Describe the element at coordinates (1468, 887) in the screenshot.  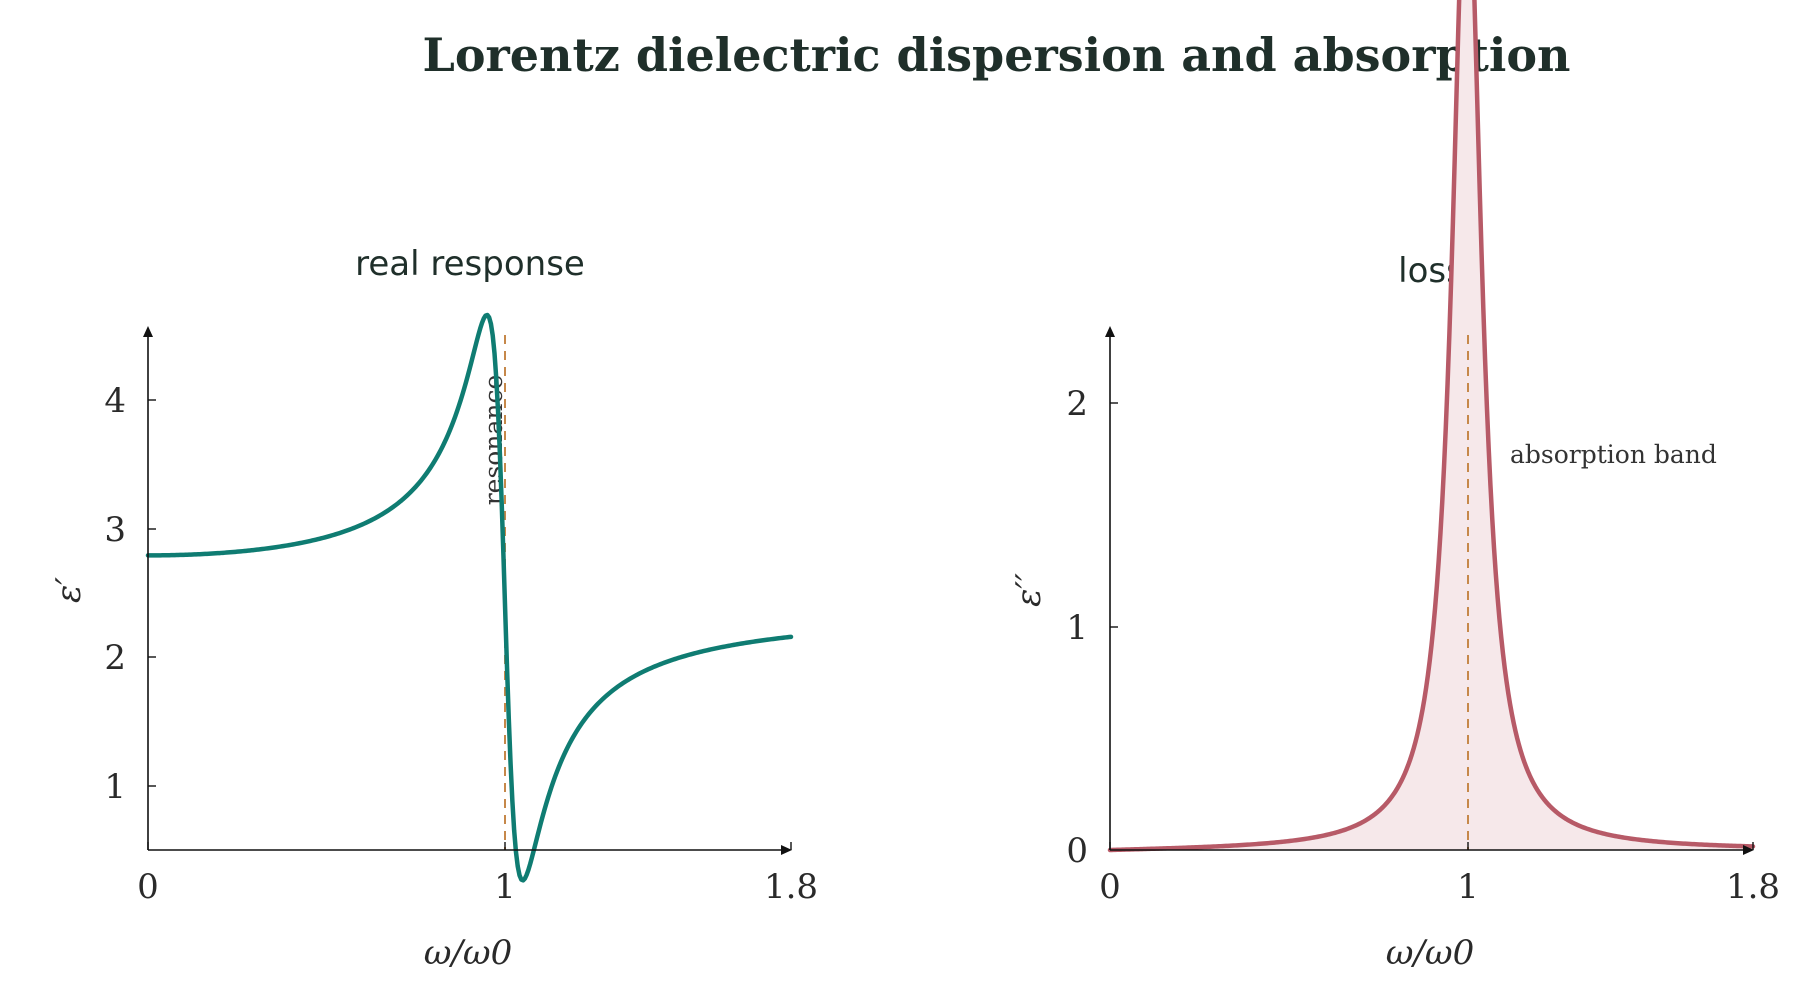
I see `x-tick-label-loss-1: 1` at that location.